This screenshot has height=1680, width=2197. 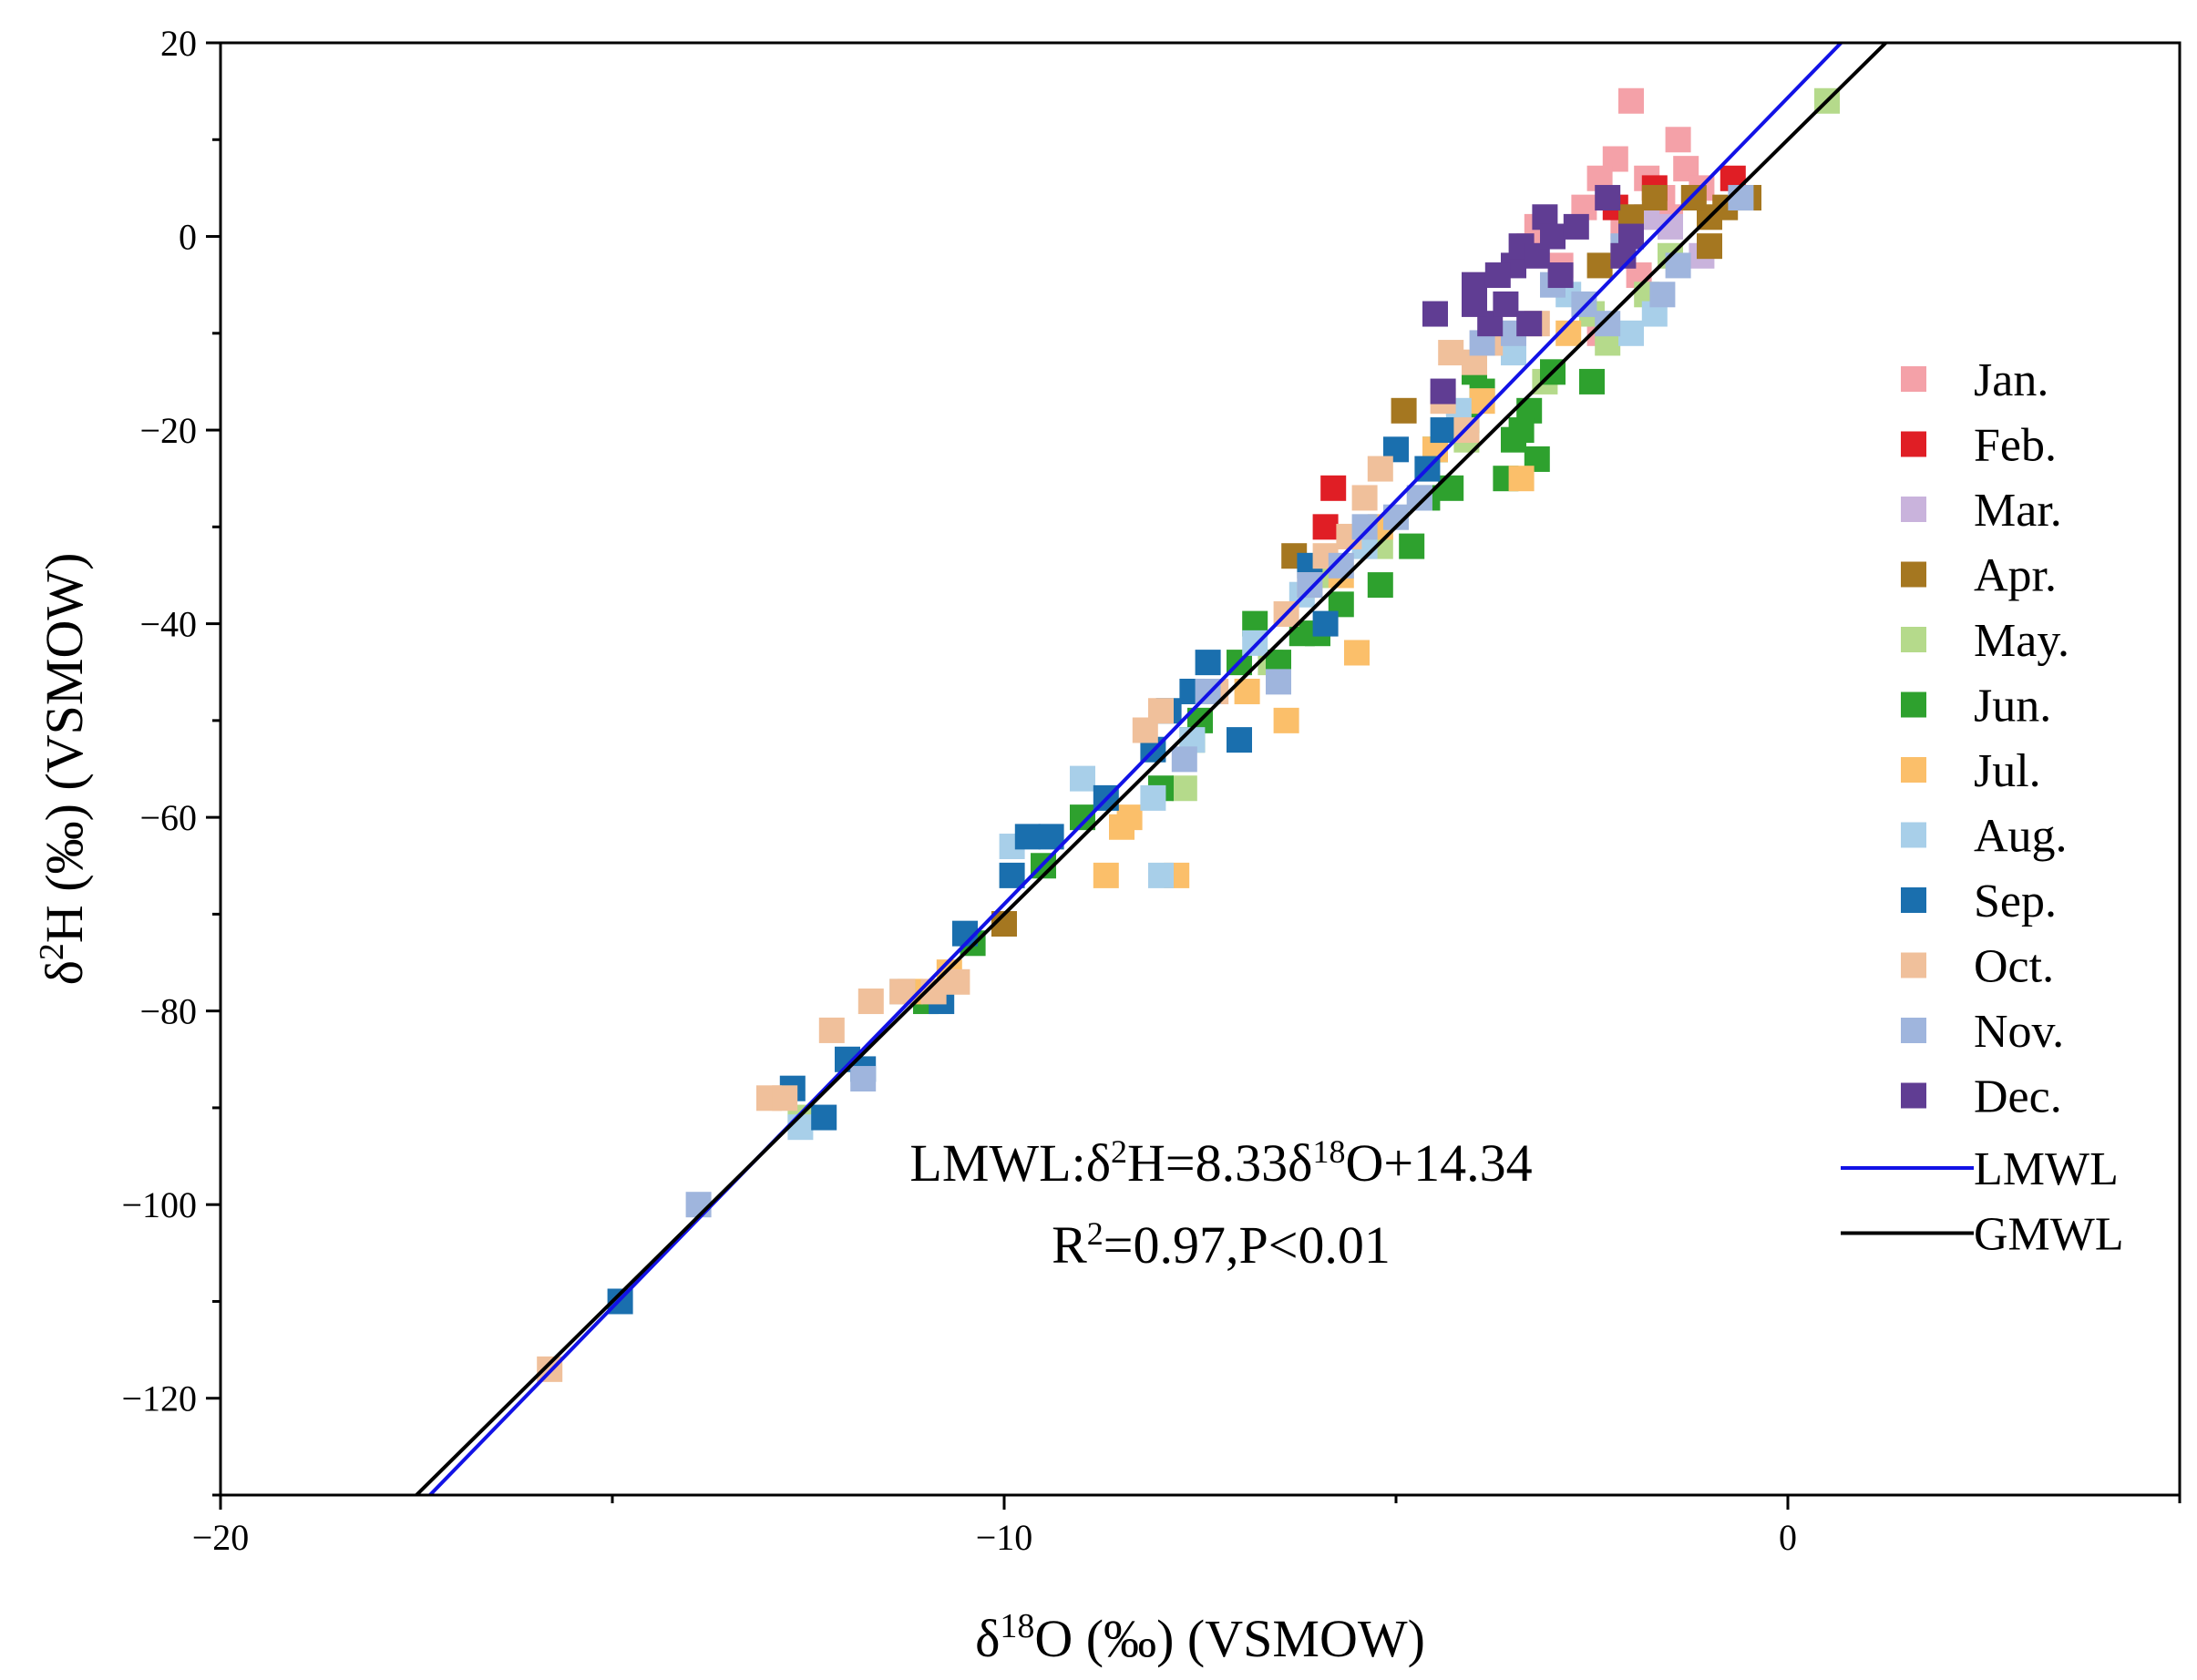 What do you see at coordinates (2015, 446) in the screenshot?
I see `legend-label: Feb.` at bounding box center [2015, 446].